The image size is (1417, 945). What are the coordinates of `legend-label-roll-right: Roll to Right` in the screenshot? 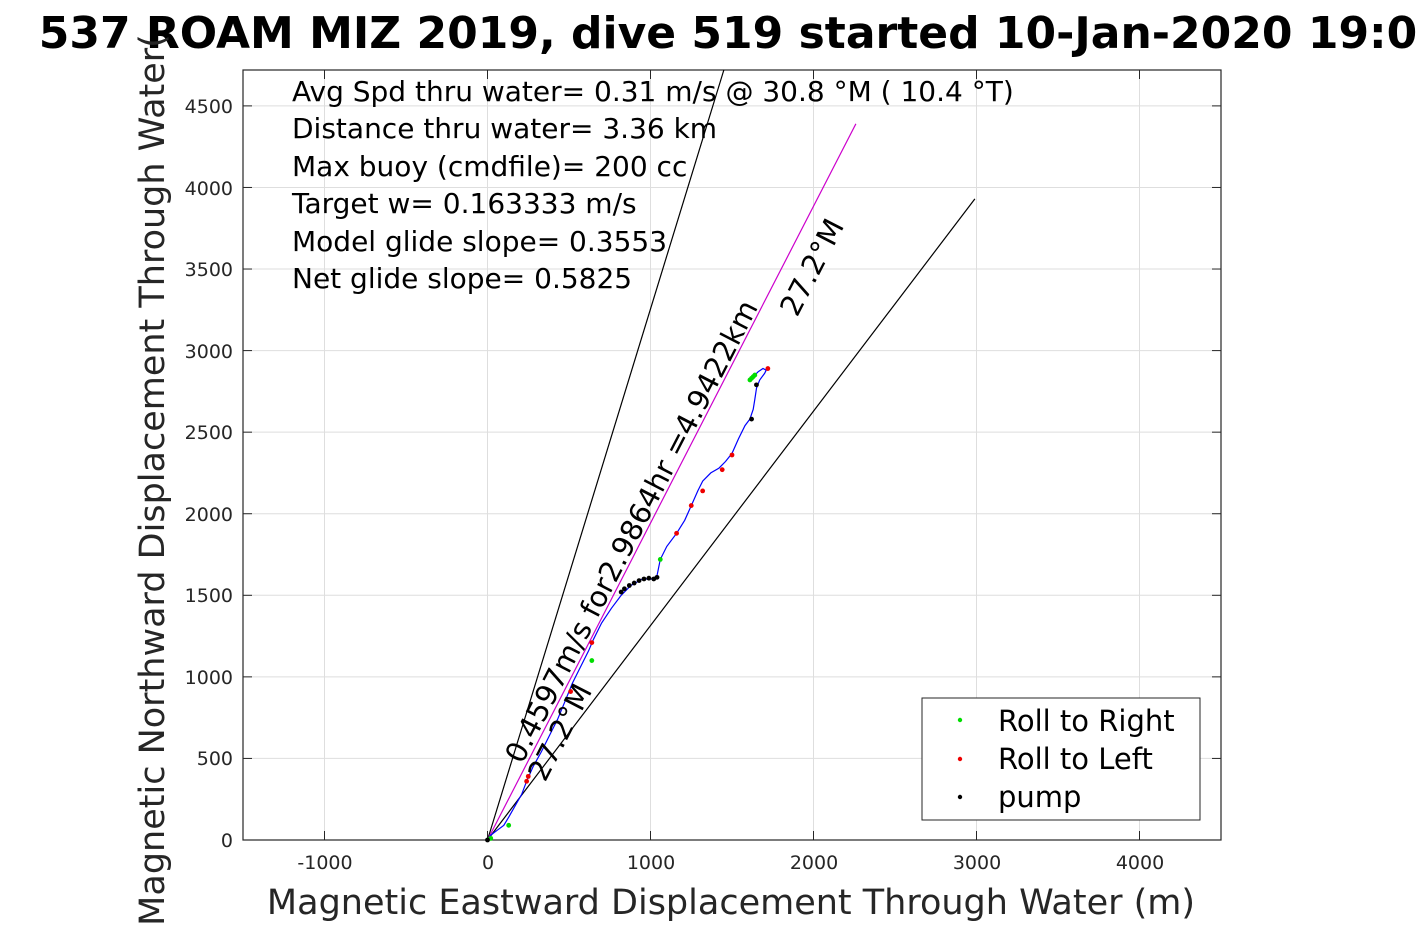 It's located at (1086, 721).